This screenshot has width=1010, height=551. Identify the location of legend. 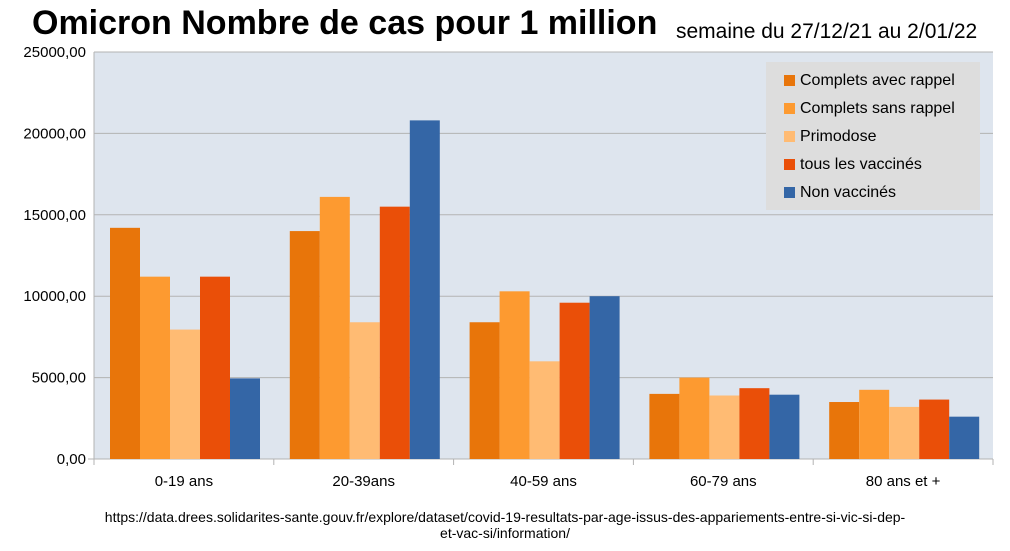
(873, 136).